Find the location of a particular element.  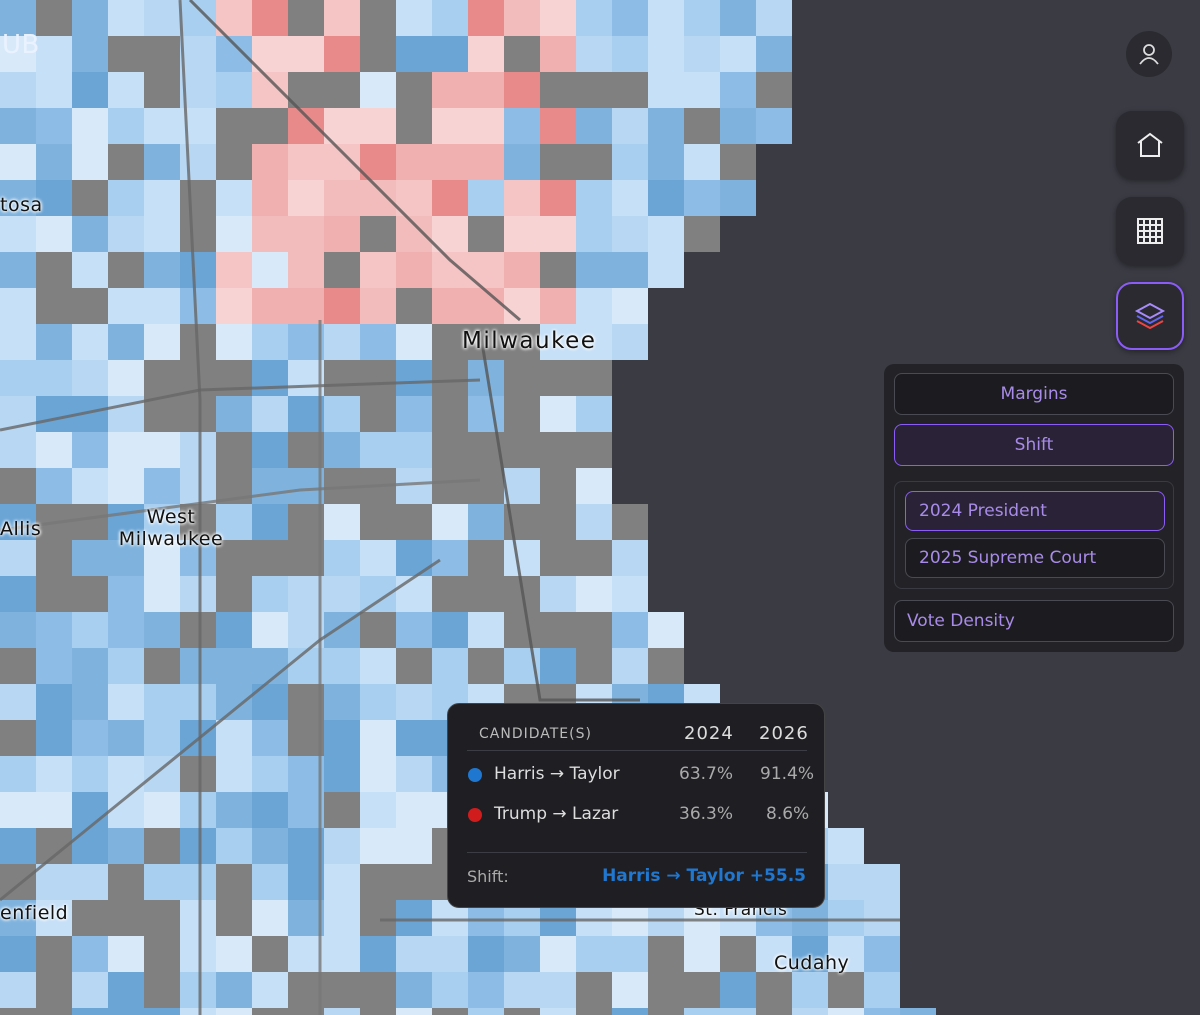

road is located at coordinates (240, 505).